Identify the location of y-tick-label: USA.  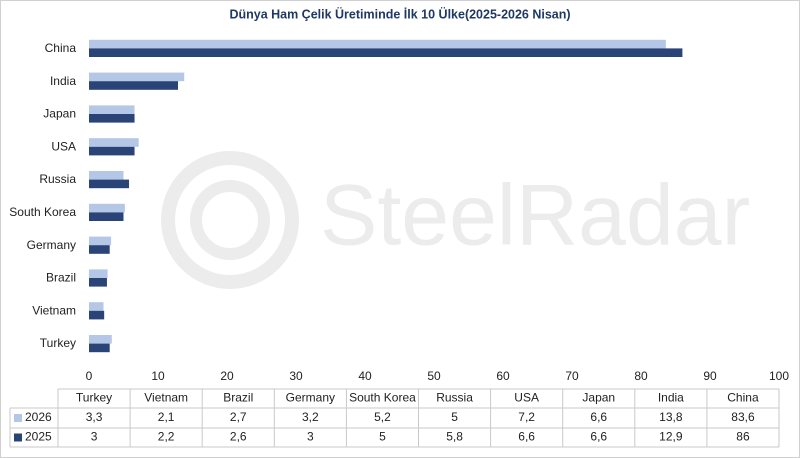
(63, 146).